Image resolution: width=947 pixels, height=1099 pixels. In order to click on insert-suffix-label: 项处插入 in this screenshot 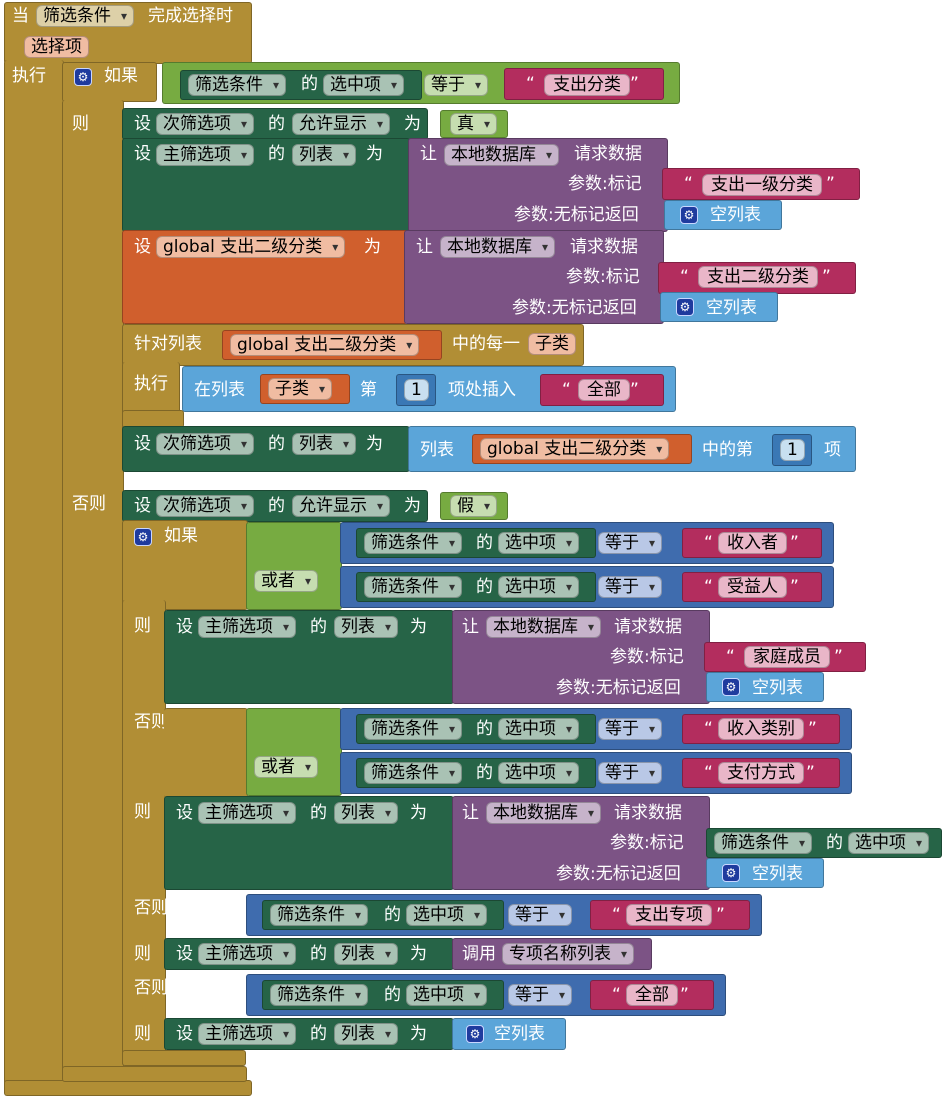, I will do `click(482, 390)`.